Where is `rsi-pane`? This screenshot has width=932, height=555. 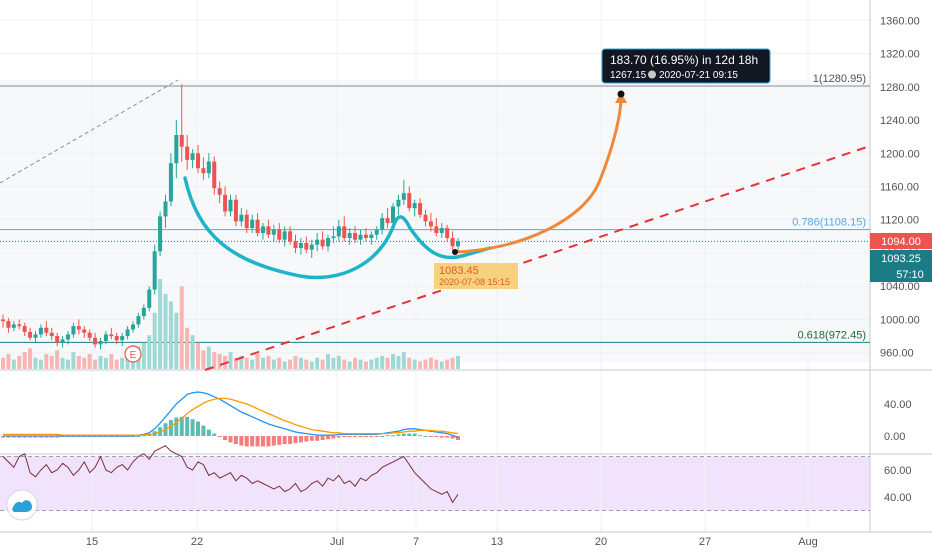 rsi-pane is located at coordinates (435, 478).